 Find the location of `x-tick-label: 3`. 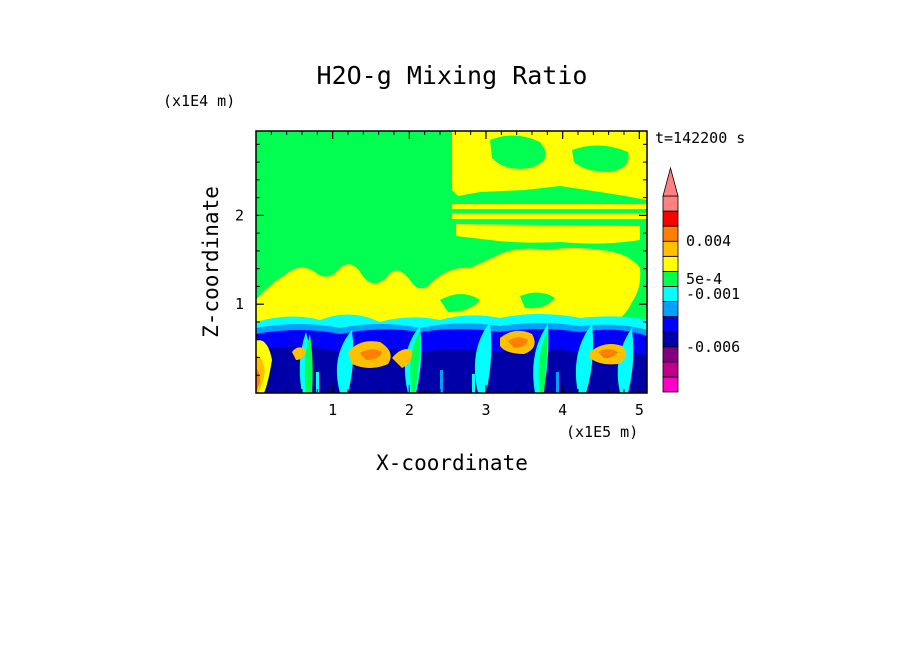

x-tick-label: 3 is located at coordinates (485, 410).